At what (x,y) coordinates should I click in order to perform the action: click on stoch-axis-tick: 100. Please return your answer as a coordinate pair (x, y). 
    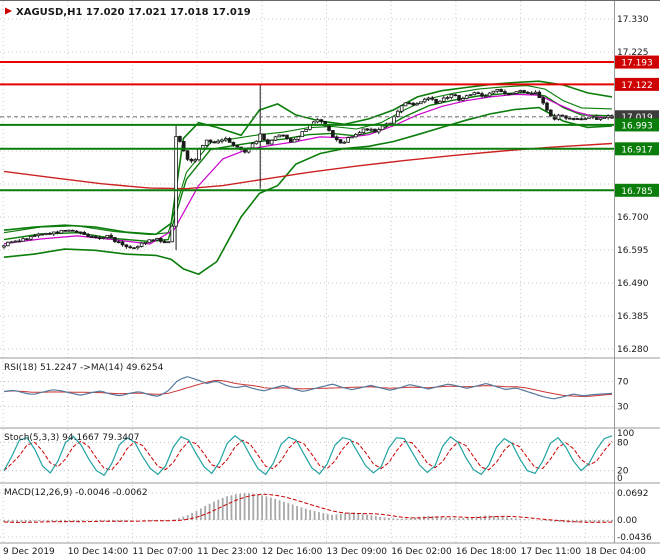
    Looking at the image, I should click on (625, 434).